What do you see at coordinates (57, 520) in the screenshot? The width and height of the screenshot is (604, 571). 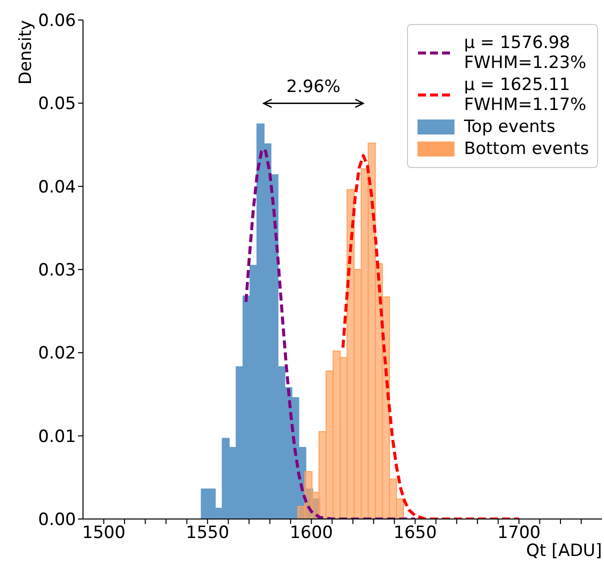 I see `y-tick-label: 0.00` at bounding box center [57, 520].